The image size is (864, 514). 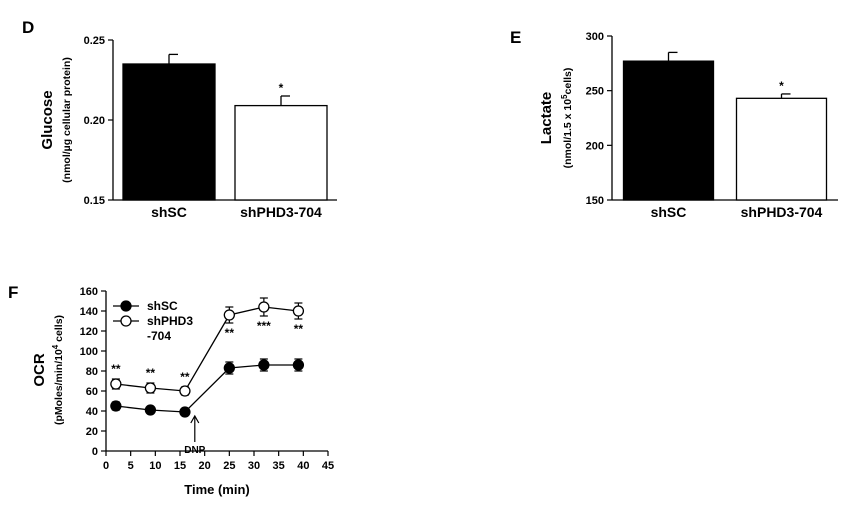 I want to click on d-category-label-1: shSC, so click(x=169, y=212).